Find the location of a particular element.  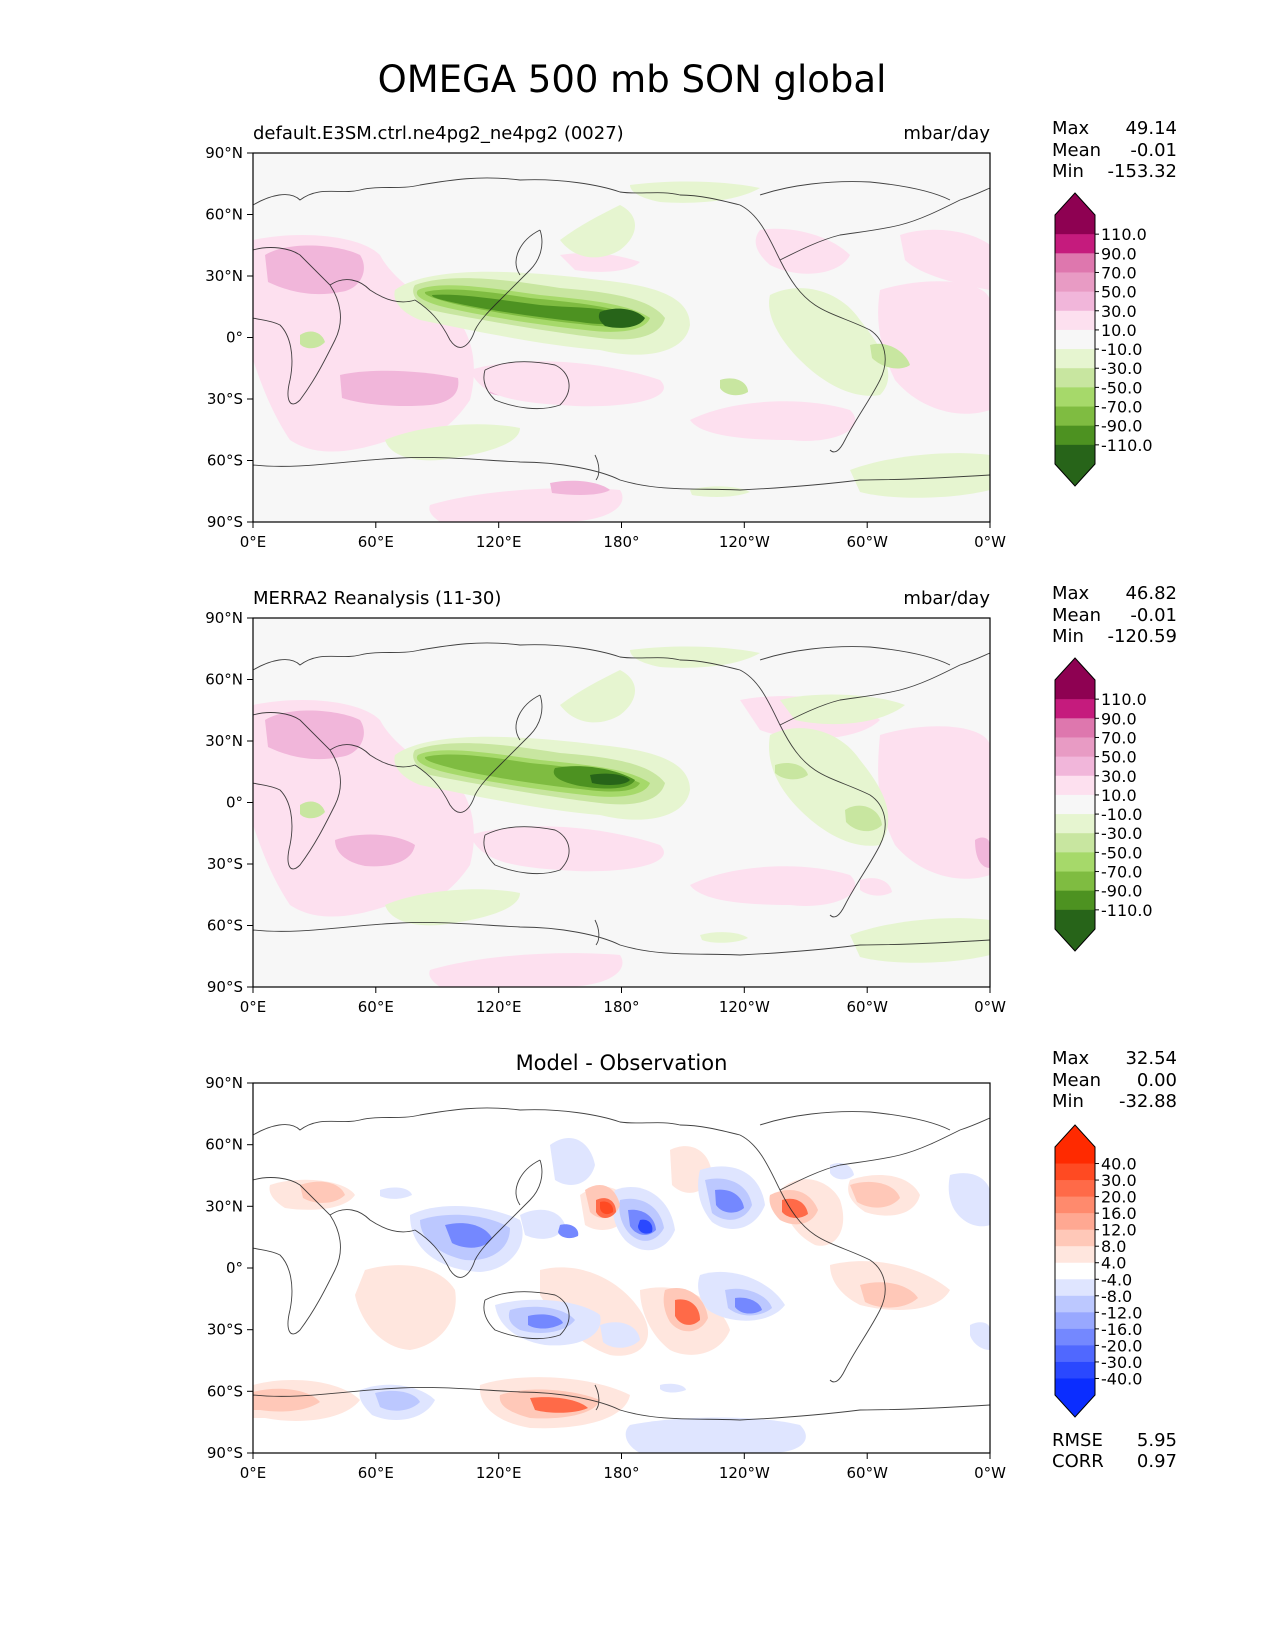

omega-contours is located at coordinates (621, 351).